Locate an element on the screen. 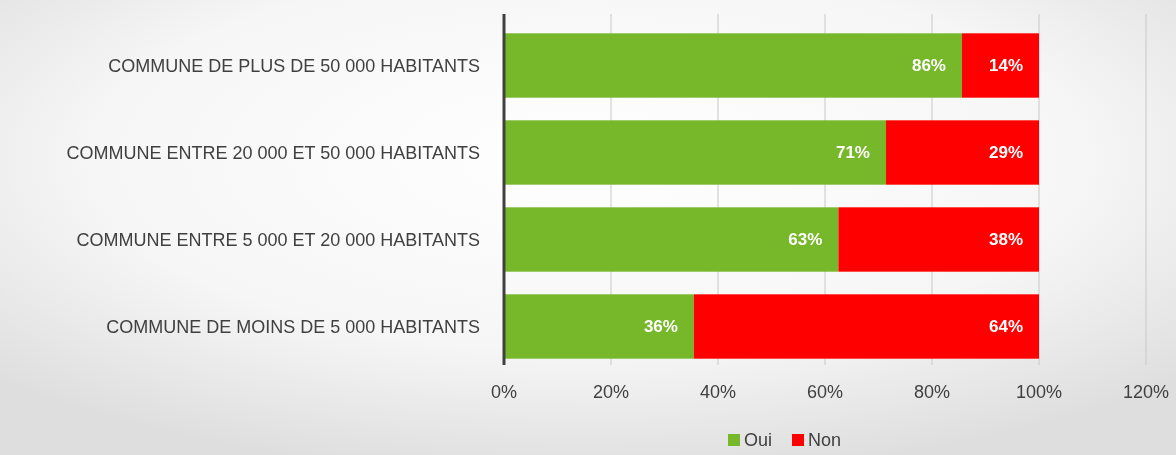 This screenshot has width=1176, height=455. data-label: 29% is located at coordinates (1005, 153).